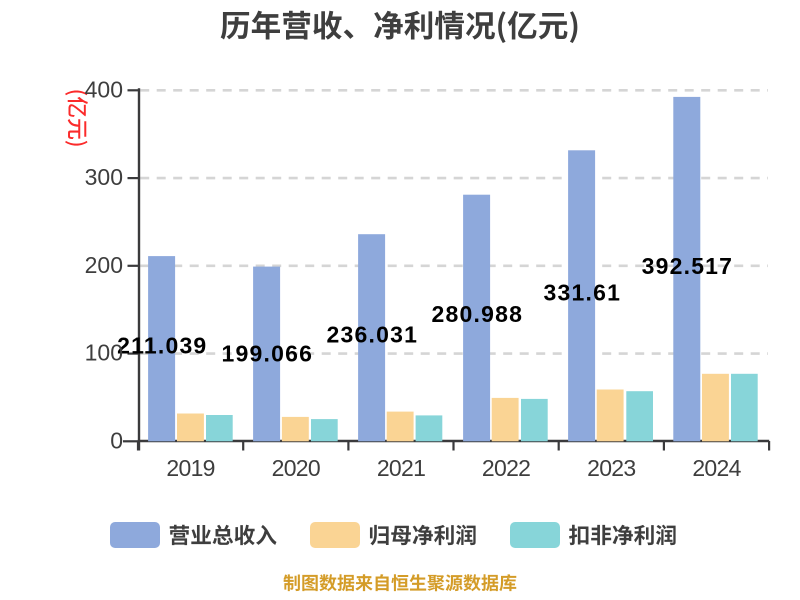 This screenshot has width=800, height=600. Describe the element at coordinates (296, 468) in the screenshot. I see `svg-text: 2020` at that location.